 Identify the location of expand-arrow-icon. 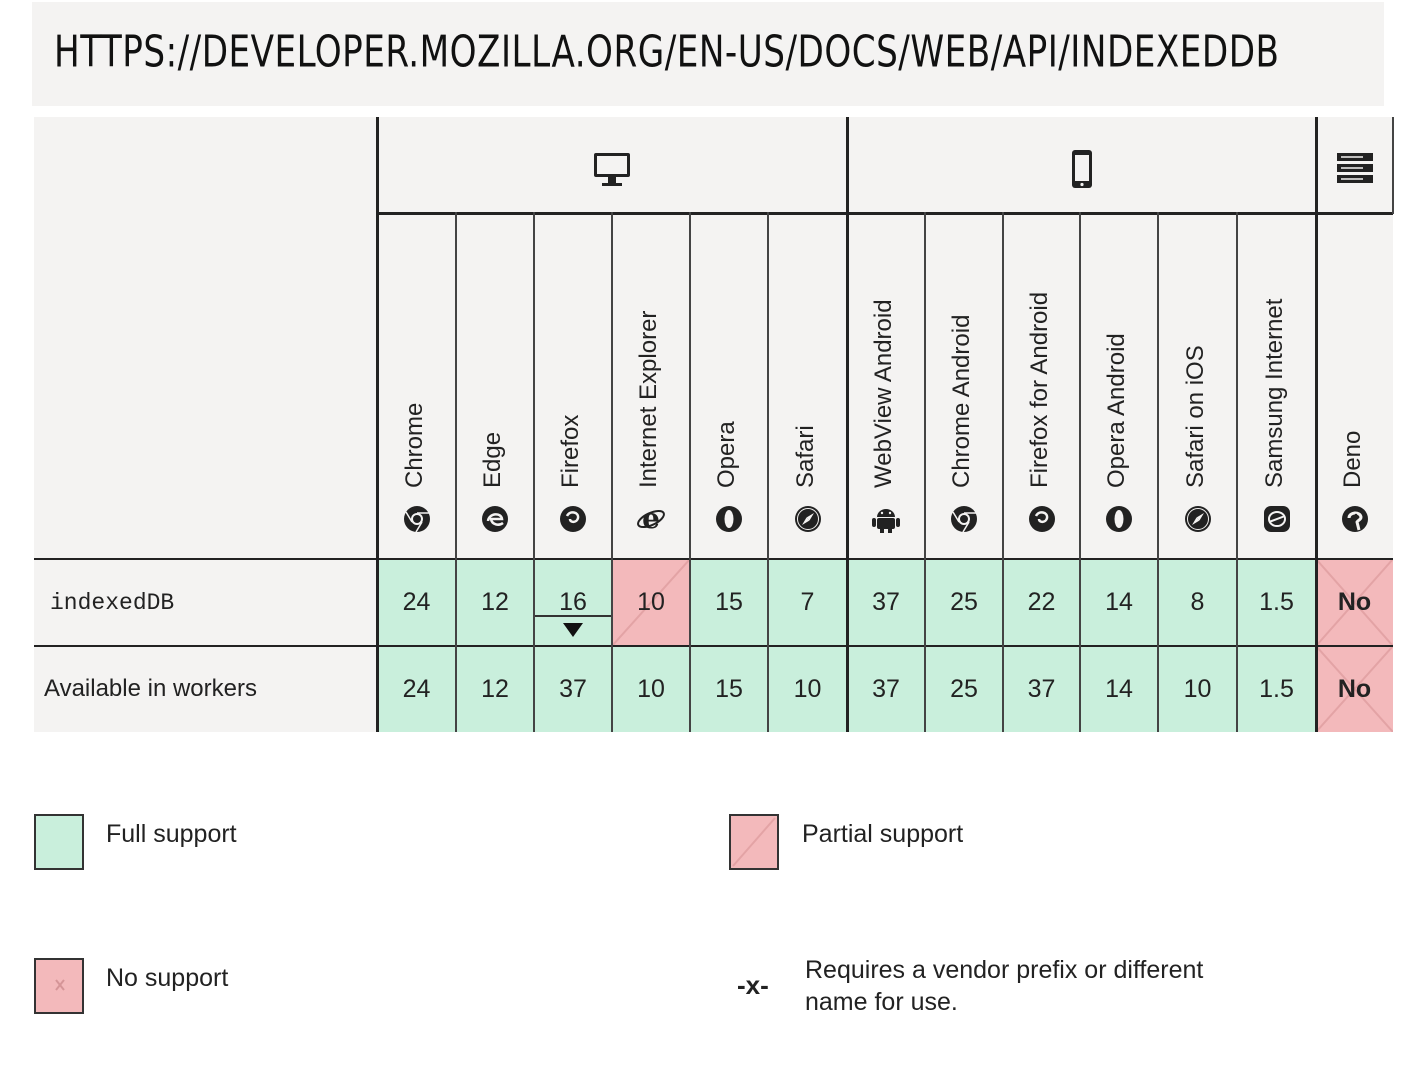
(573, 630).